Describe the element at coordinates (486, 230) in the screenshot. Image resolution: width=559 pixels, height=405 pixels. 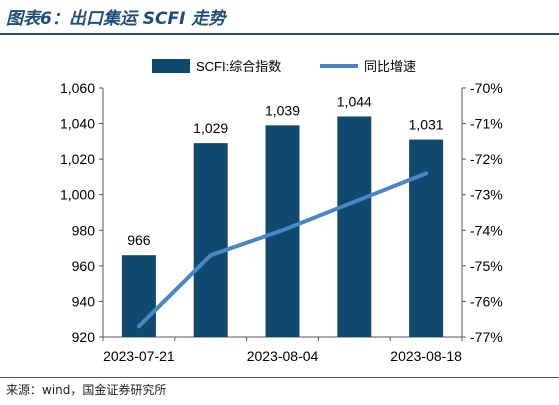
I see `y-right-tick-label: -74%` at that location.